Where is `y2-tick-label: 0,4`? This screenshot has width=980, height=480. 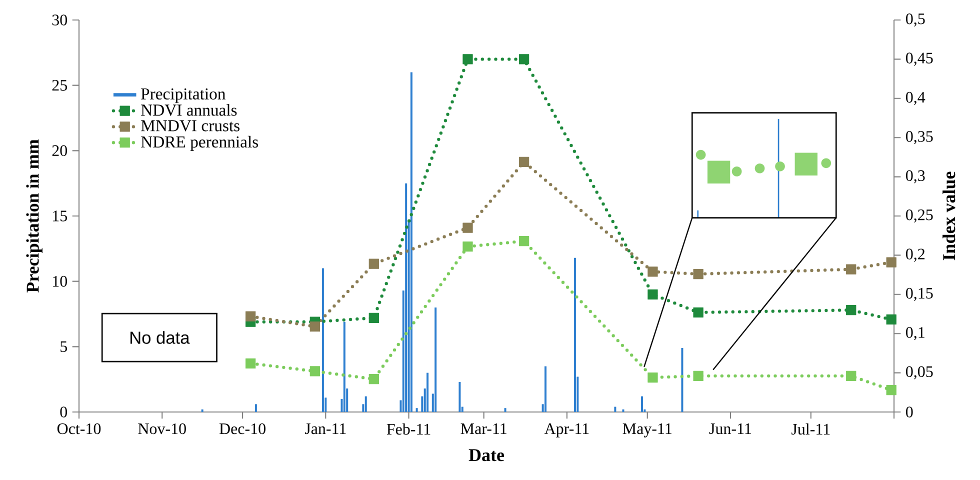 y2-tick-label: 0,4 is located at coordinates (916, 98).